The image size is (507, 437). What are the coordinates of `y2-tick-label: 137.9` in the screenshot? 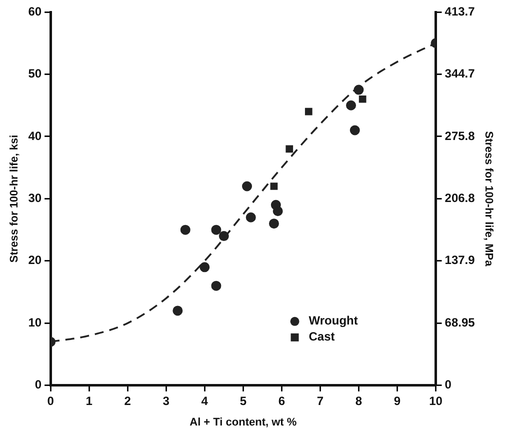 It's located at (460, 260).